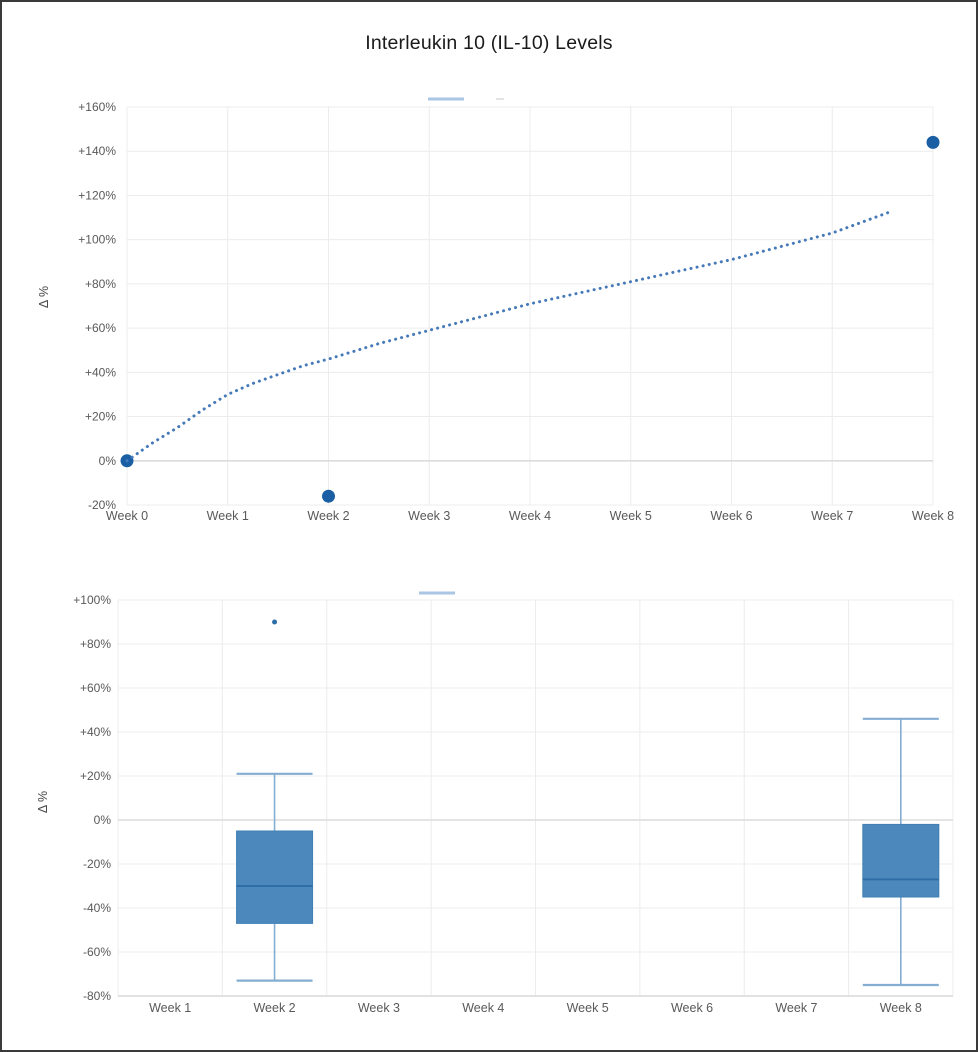  What do you see at coordinates (97, 952) in the screenshot?
I see `y-tick-label: -60%` at bounding box center [97, 952].